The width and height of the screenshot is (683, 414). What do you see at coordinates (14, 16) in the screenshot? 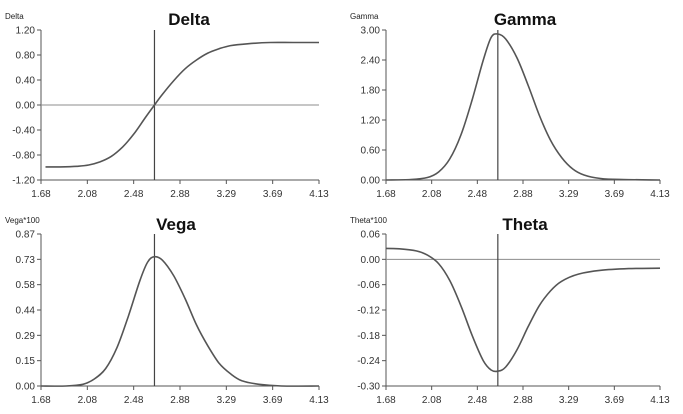
I see `y-axis-label: Delta` at bounding box center [14, 16].